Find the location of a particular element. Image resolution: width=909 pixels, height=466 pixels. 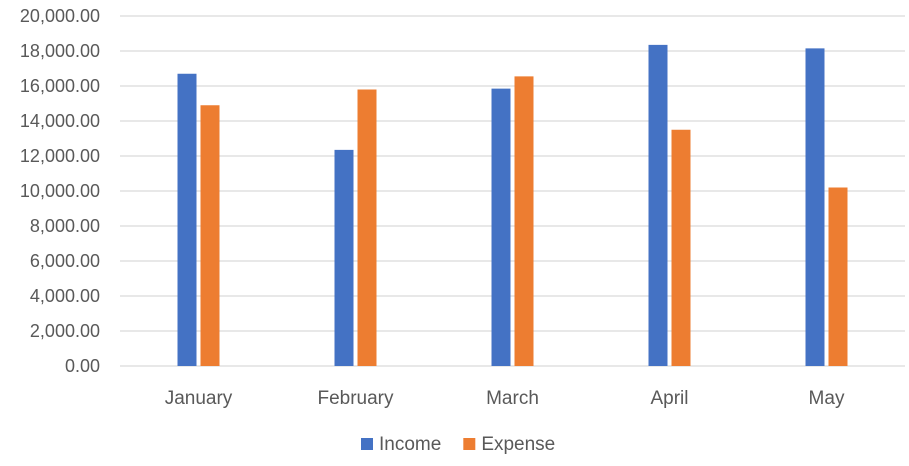

bar-income-may is located at coordinates (815, 207).